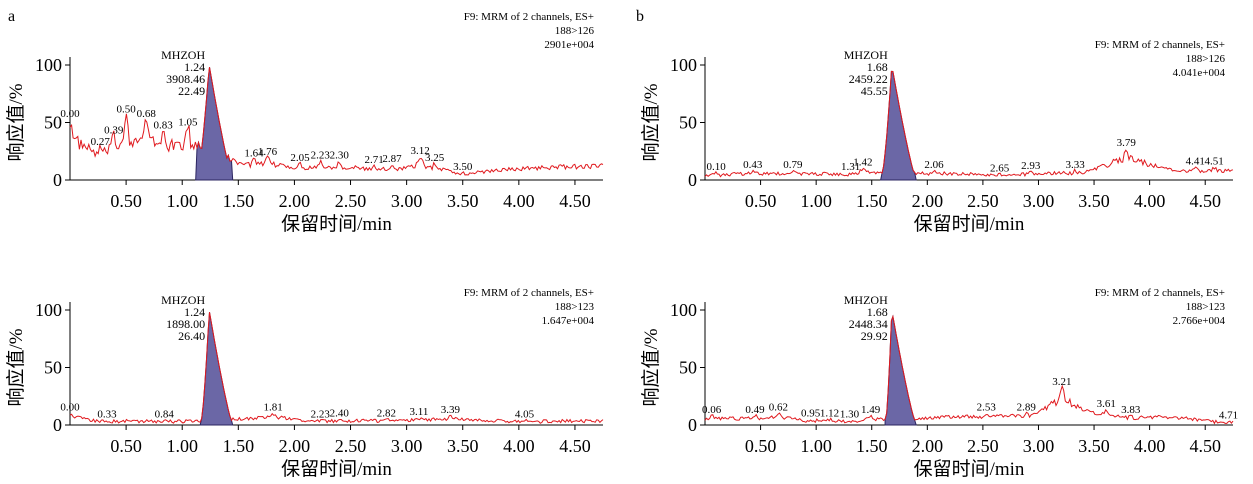 The image size is (1253, 484). What do you see at coordinates (188, 122) in the screenshot?
I see `rt-label: 1.05` at bounding box center [188, 122].